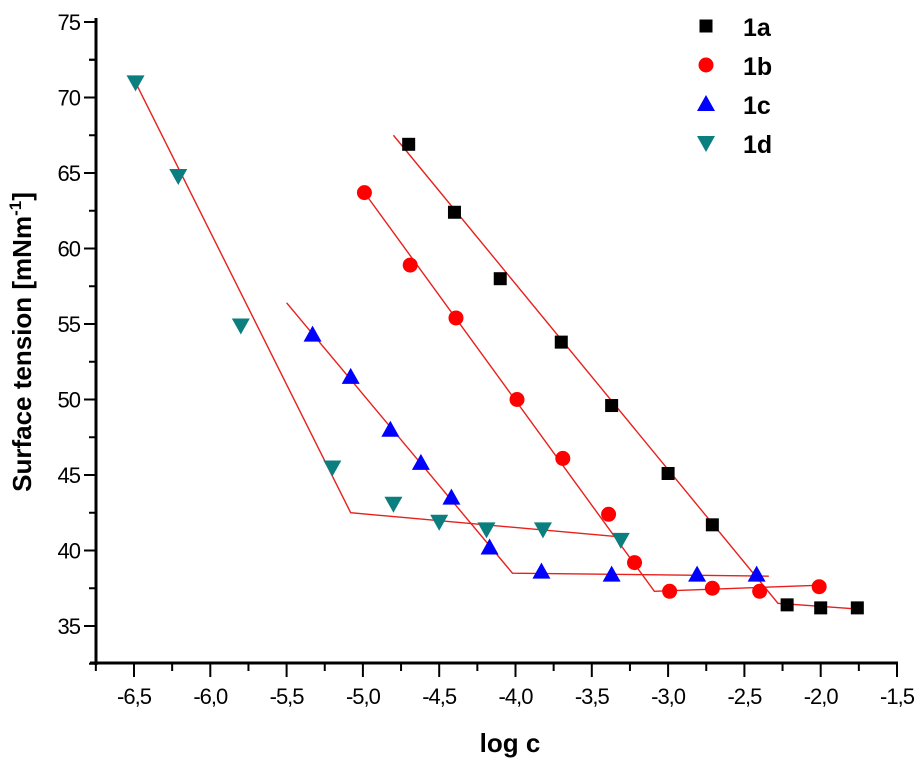 Image resolution: width=918 pixels, height=763 pixels. I want to click on x-tick-label: -4,0, so click(516, 696).